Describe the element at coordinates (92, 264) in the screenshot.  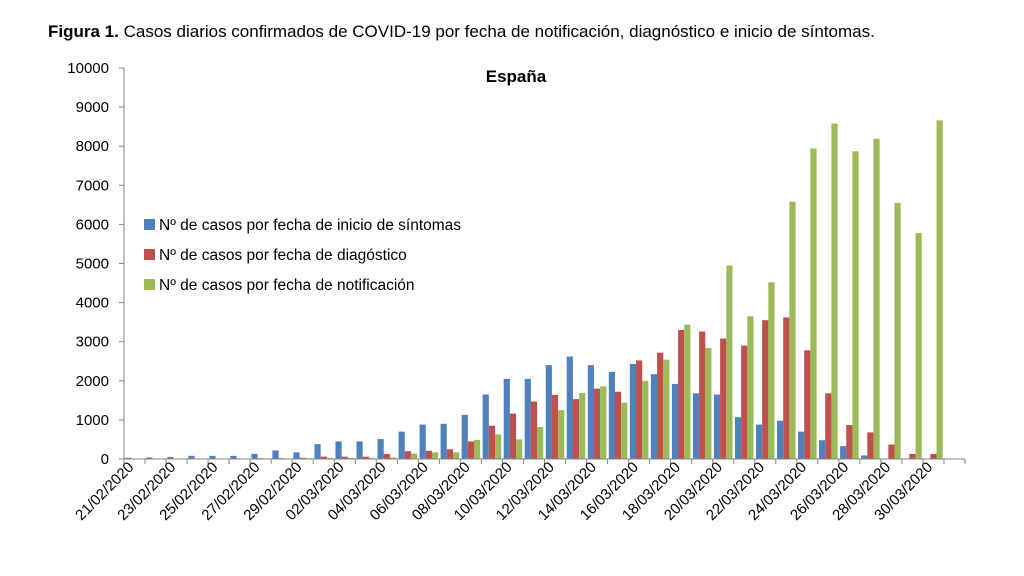
I see `y-tick-label: 5000` at that location.